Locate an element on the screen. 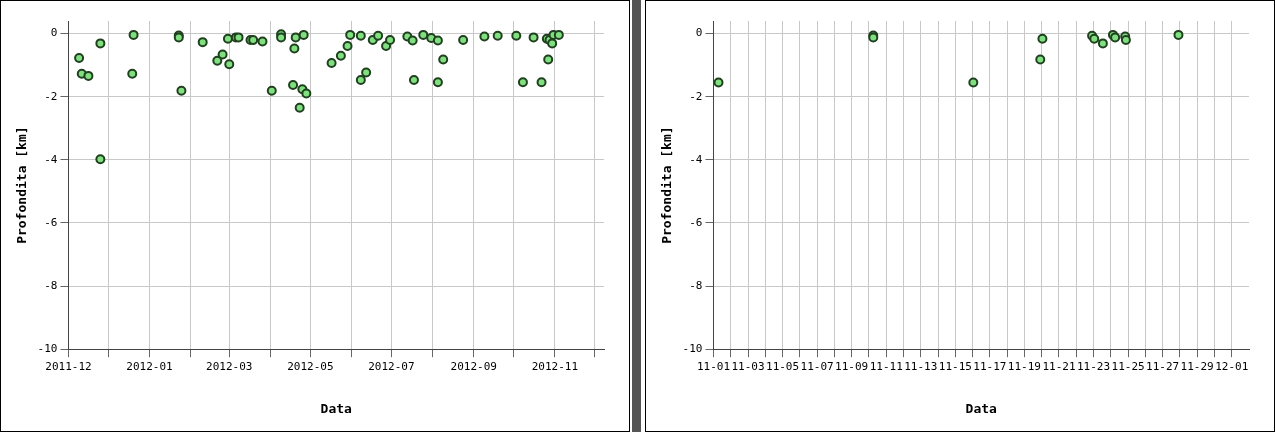  x-tick-label: 11-07 is located at coordinates (817, 366).